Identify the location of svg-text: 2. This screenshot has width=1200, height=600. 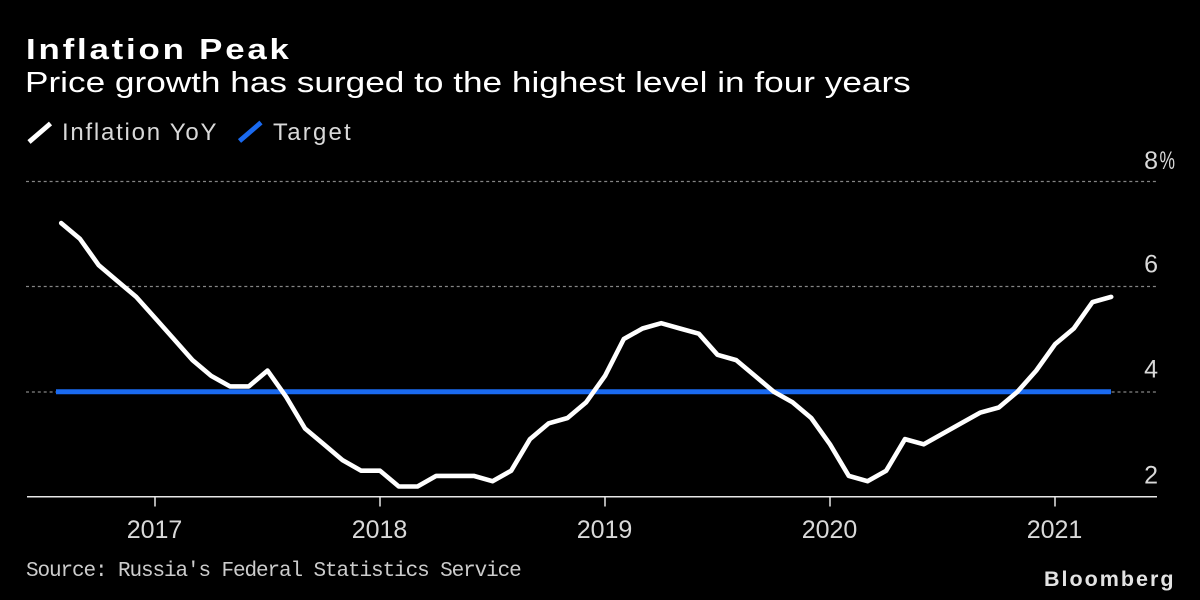
(1151, 476).